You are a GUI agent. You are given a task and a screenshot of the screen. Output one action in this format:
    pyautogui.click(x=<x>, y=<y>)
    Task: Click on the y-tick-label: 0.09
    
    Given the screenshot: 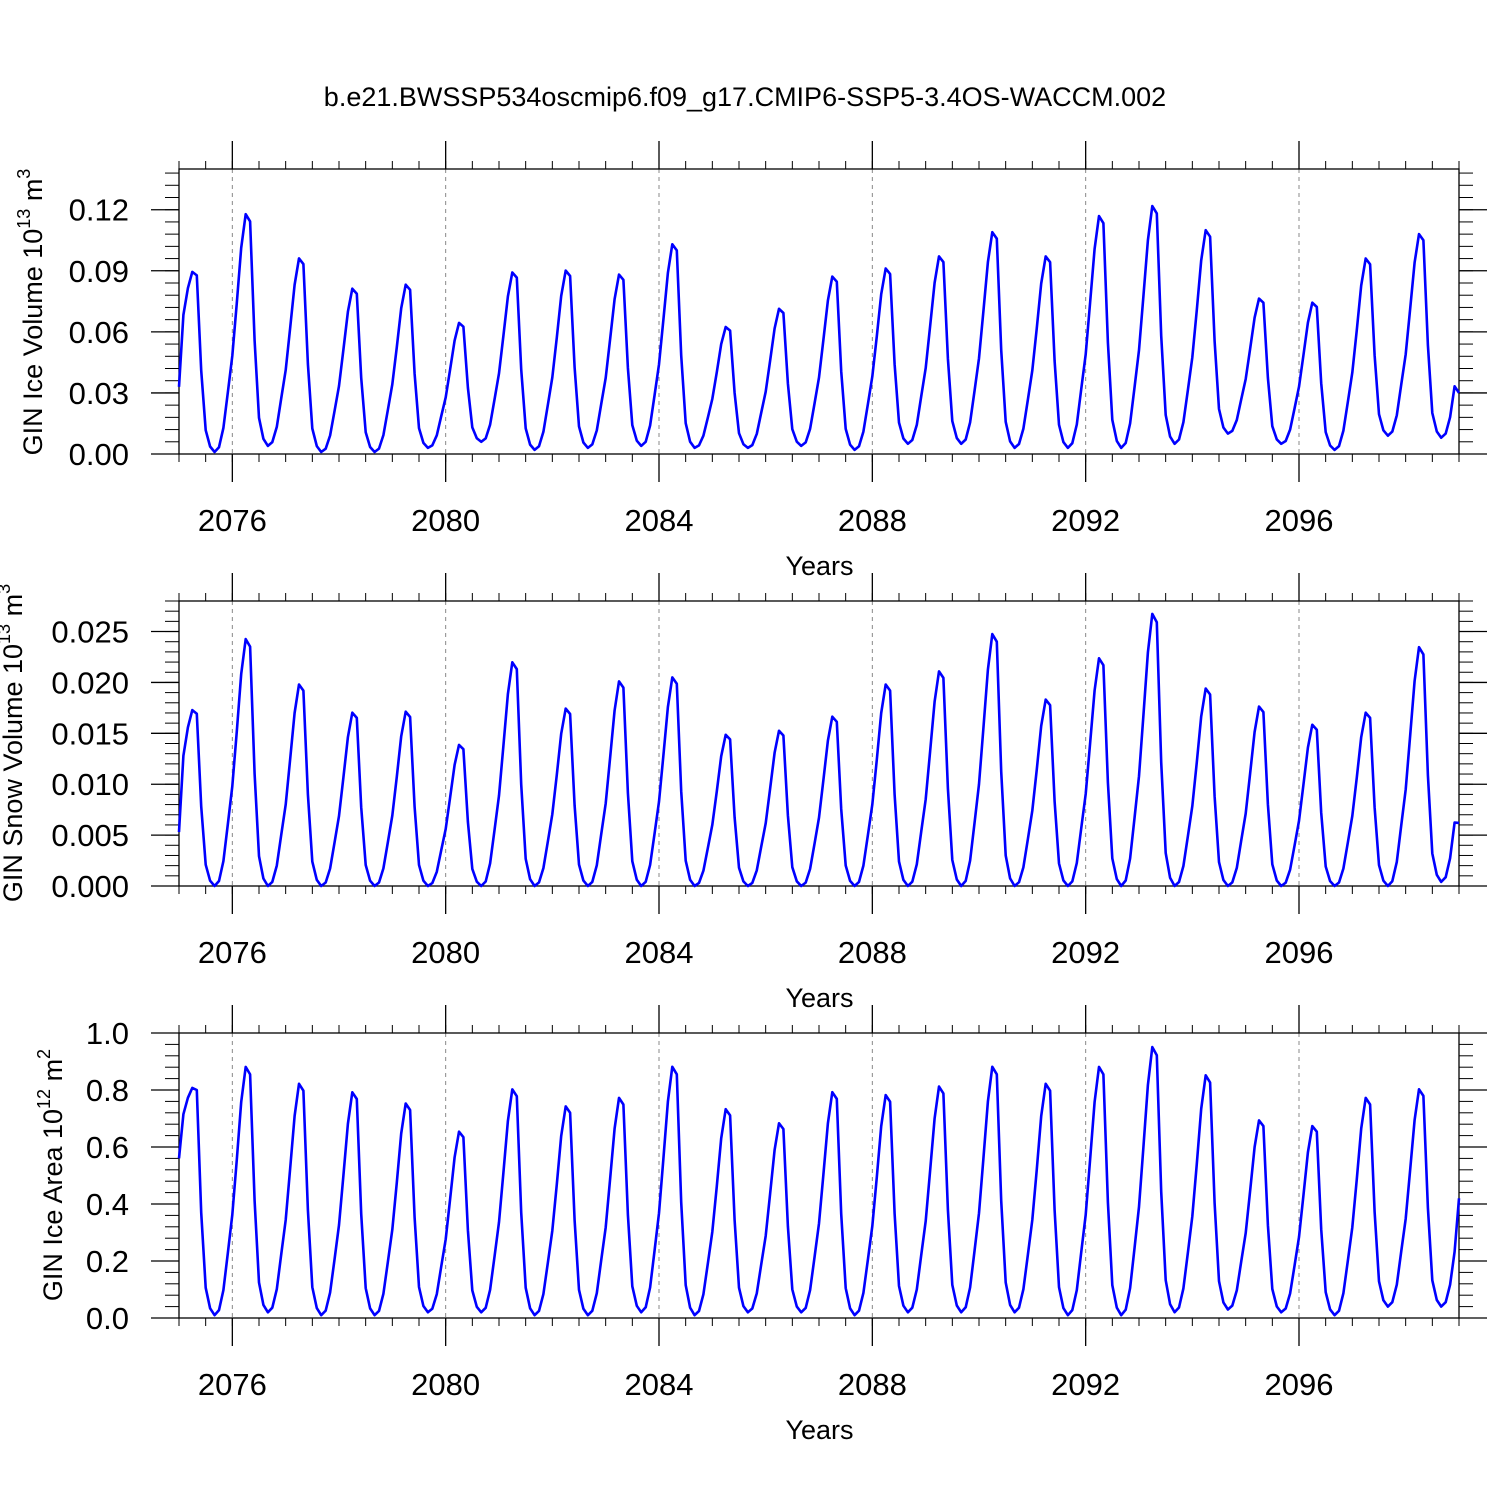 What is the action you would take?
    pyautogui.click(x=99, y=271)
    